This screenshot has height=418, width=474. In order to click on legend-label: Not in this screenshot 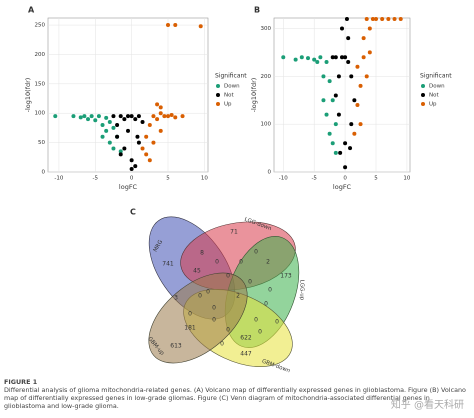, I will do `click(434, 96)`.